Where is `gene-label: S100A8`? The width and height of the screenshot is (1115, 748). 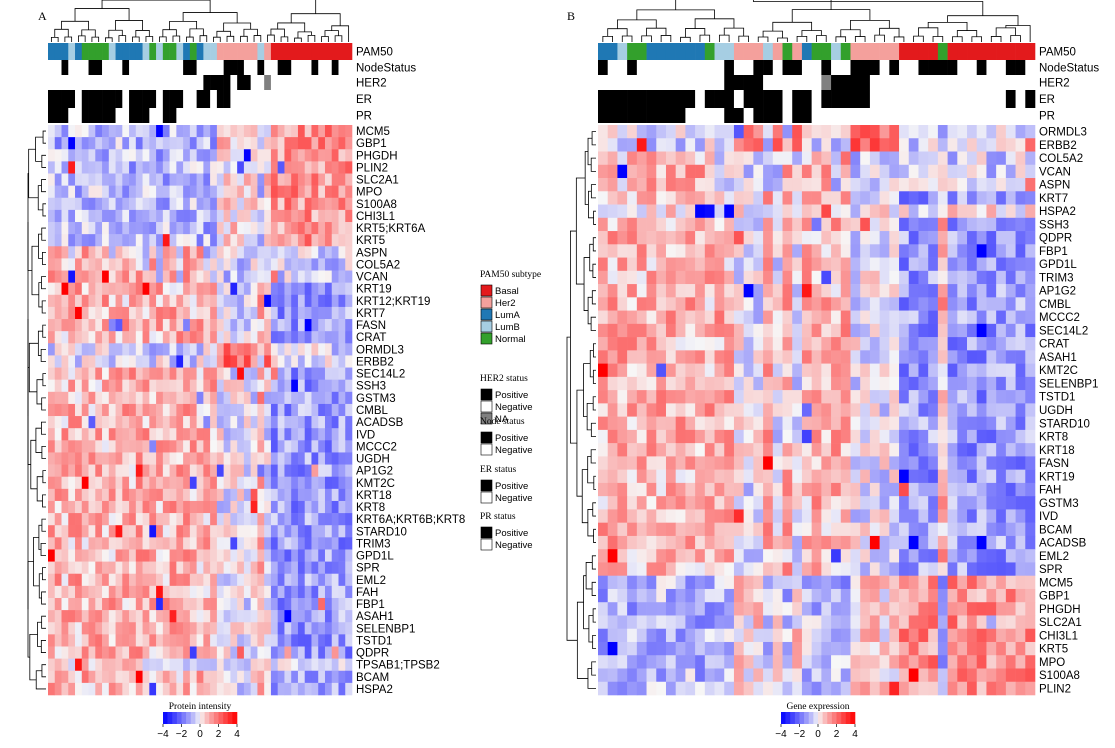 gene-label: S100A8 is located at coordinates (1059, 676).